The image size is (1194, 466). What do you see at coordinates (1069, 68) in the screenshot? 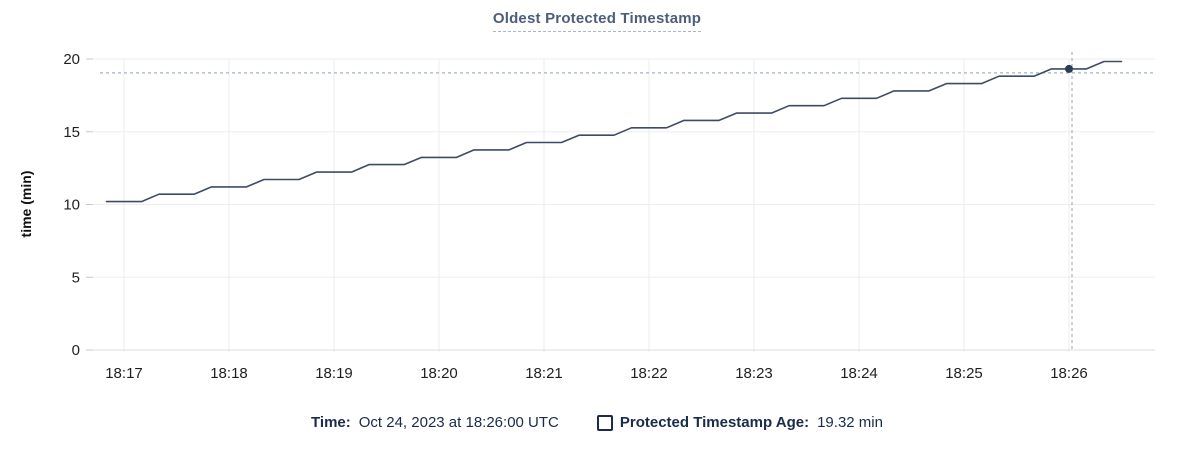
I see `hover-point` at bounding box center [1069, 68].